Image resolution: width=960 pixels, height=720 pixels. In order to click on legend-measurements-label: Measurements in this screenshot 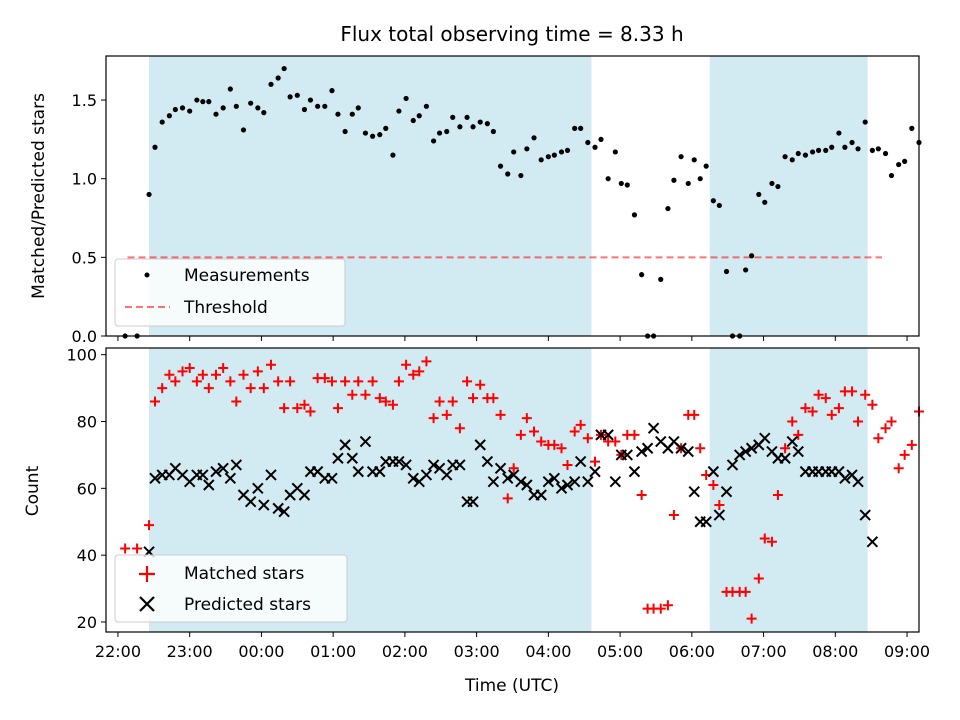, I will do `click(247, 276)`.